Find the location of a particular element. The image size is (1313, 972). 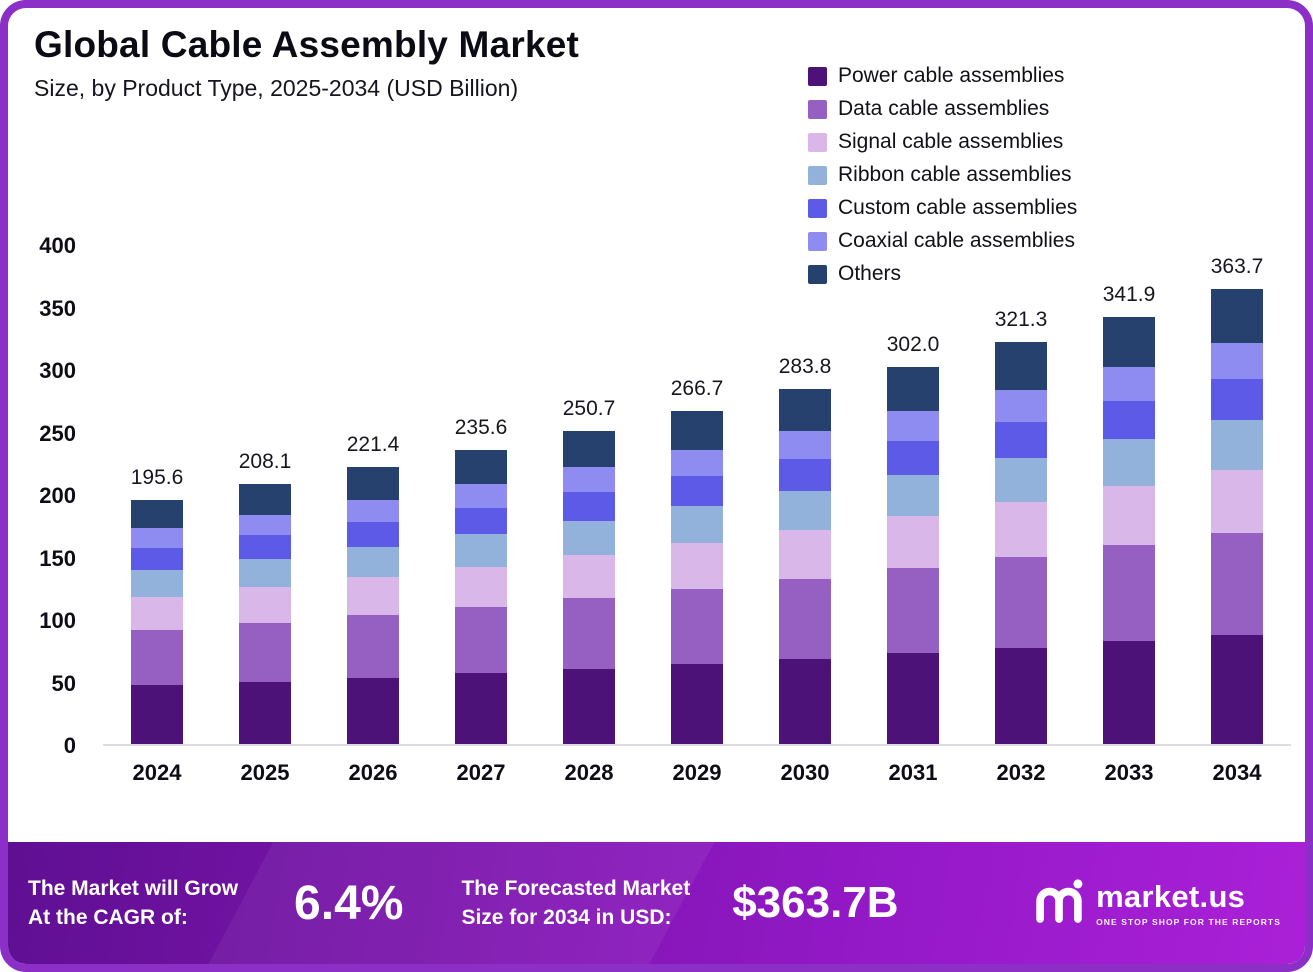

legend-item: Data cable assemblies is located at coordinates (942, 109).